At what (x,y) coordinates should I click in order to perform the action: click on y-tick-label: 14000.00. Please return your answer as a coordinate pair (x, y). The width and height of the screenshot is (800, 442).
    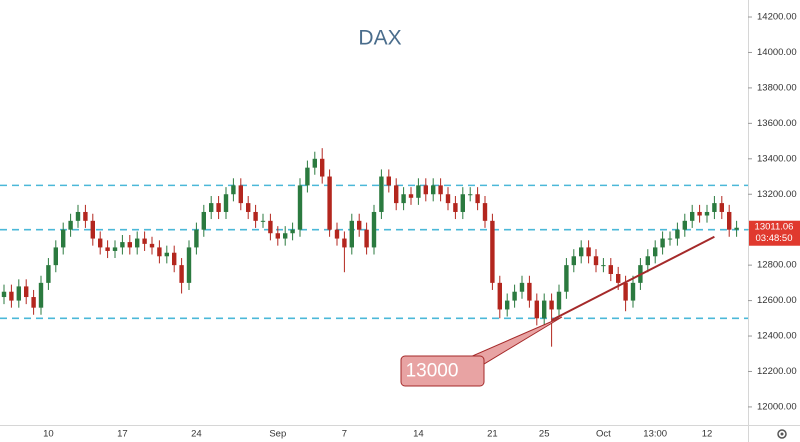
    Looking at the image, I should click on (777, 52).